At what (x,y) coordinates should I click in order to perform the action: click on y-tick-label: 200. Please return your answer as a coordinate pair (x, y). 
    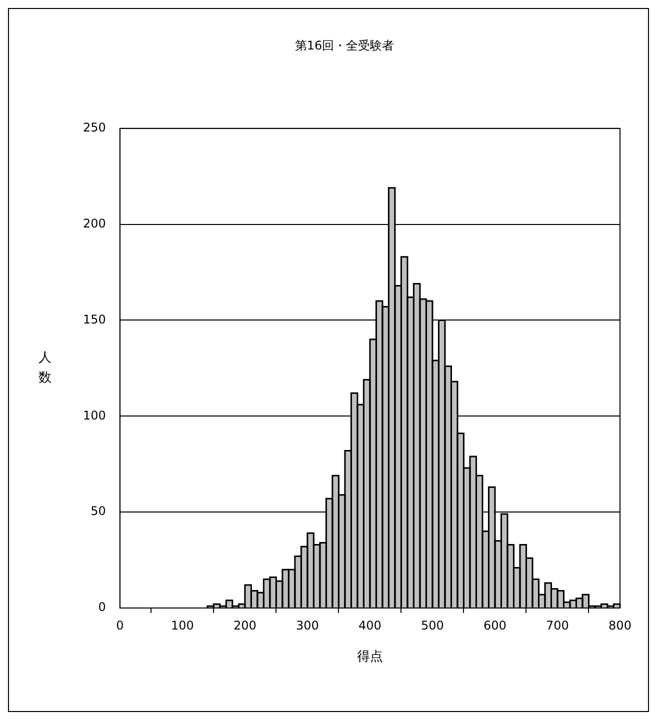
    Looking at the image, I should click on (94, 223).